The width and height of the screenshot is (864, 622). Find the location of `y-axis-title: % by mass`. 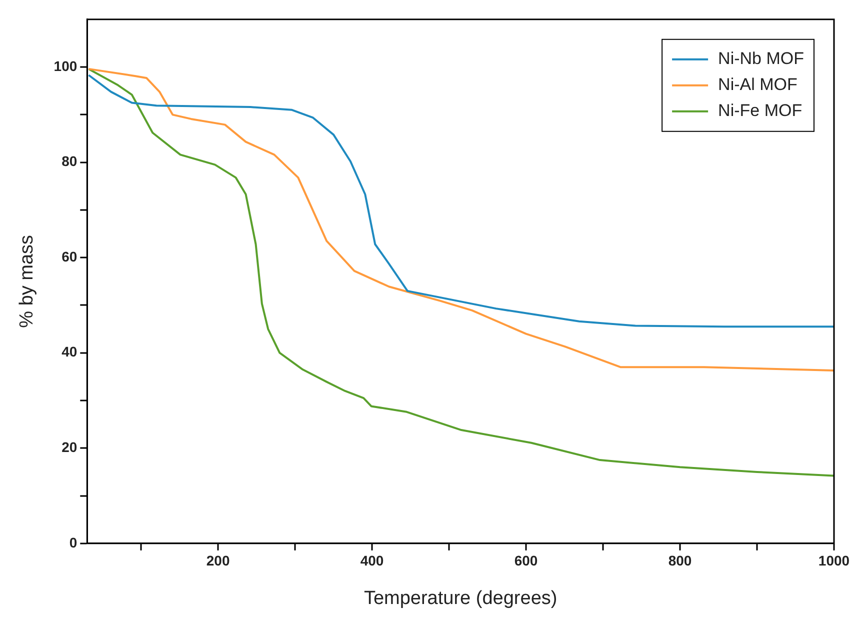

y-axis-title: % by mass is located at coordinates (27, 281).